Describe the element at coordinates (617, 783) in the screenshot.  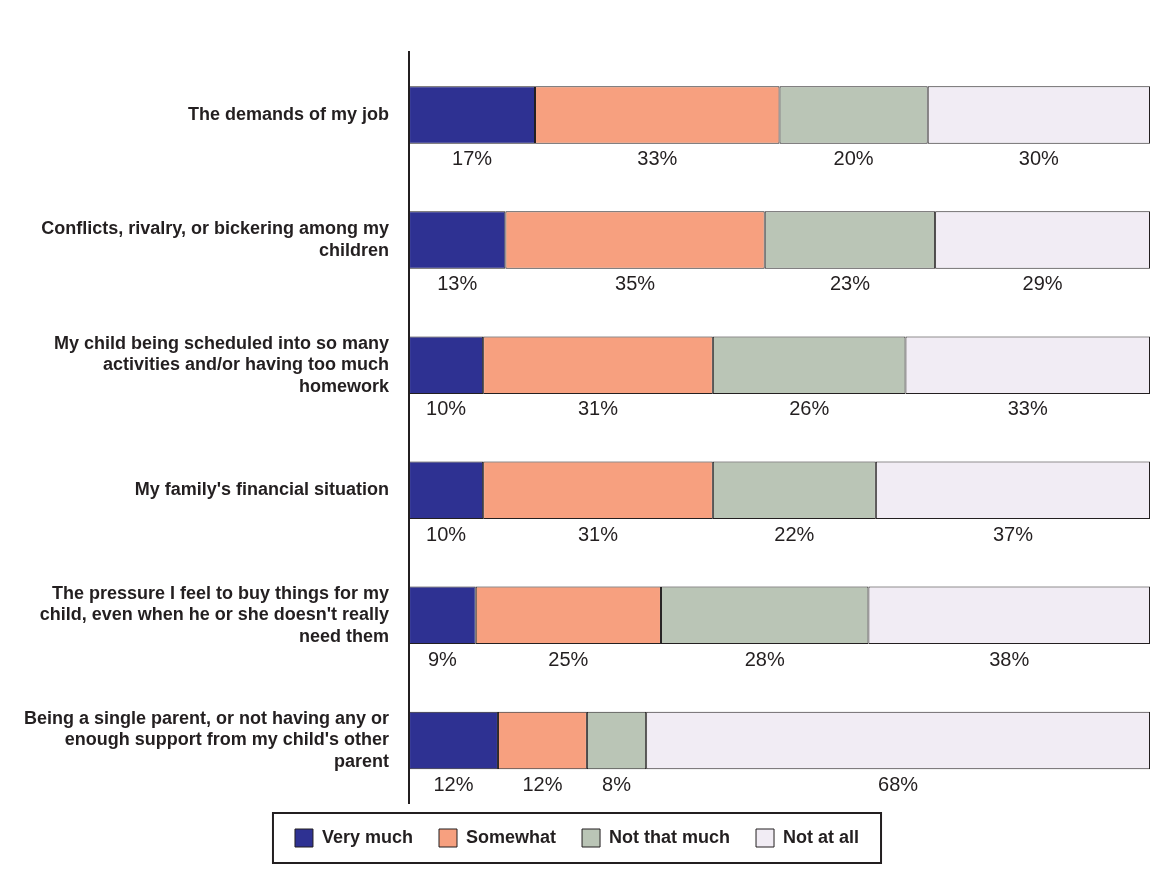
I see `data-label: 8%` at that location.